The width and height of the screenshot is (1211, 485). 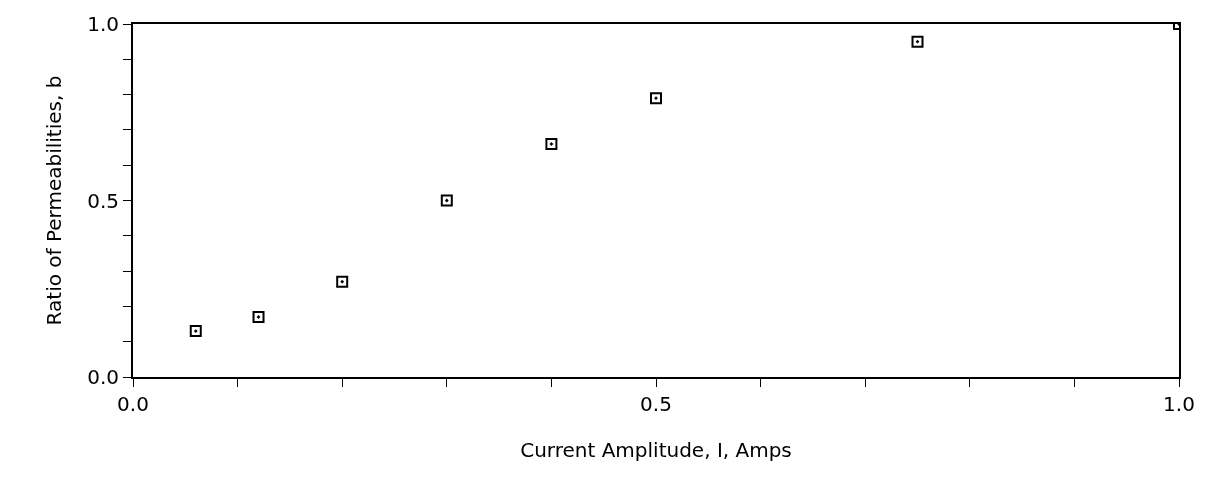 What do you see at coordinates (656, 404) in the screenshot?
I see `x-tick-label: 0.5` at bounding box center [656, 404].